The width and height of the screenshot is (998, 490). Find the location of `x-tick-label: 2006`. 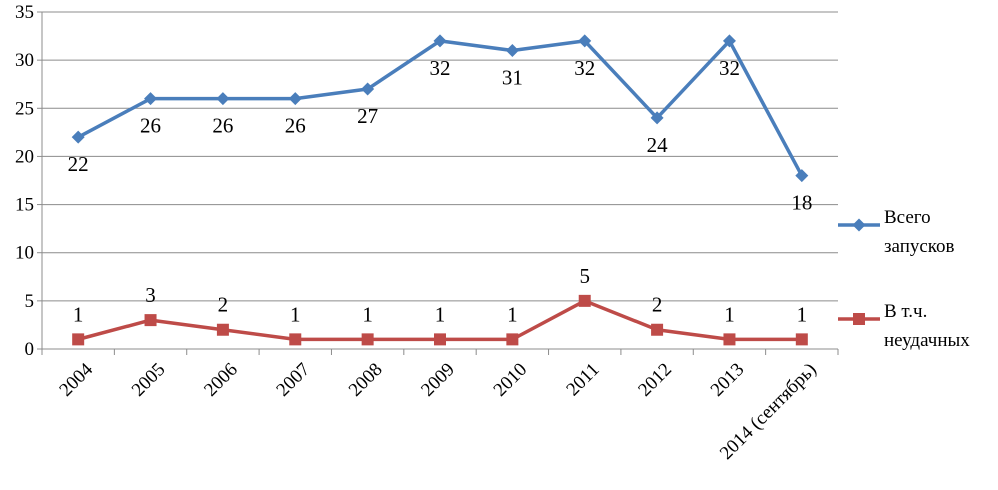

x-tick-label: 2006 is located at coordinates (221, 380).